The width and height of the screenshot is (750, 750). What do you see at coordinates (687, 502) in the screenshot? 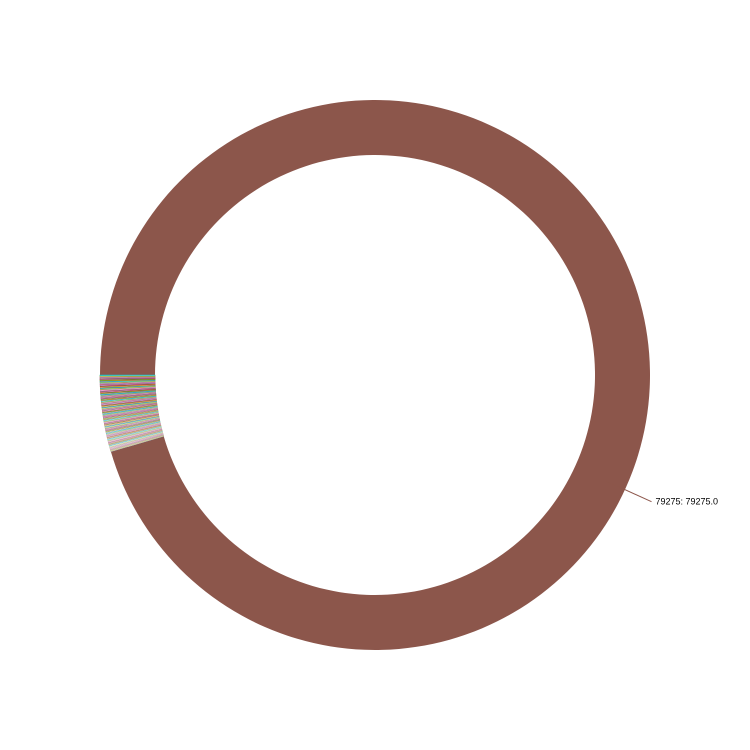
I see `slice-label: 79275: 79275.0` at bounding box center [687, 502].